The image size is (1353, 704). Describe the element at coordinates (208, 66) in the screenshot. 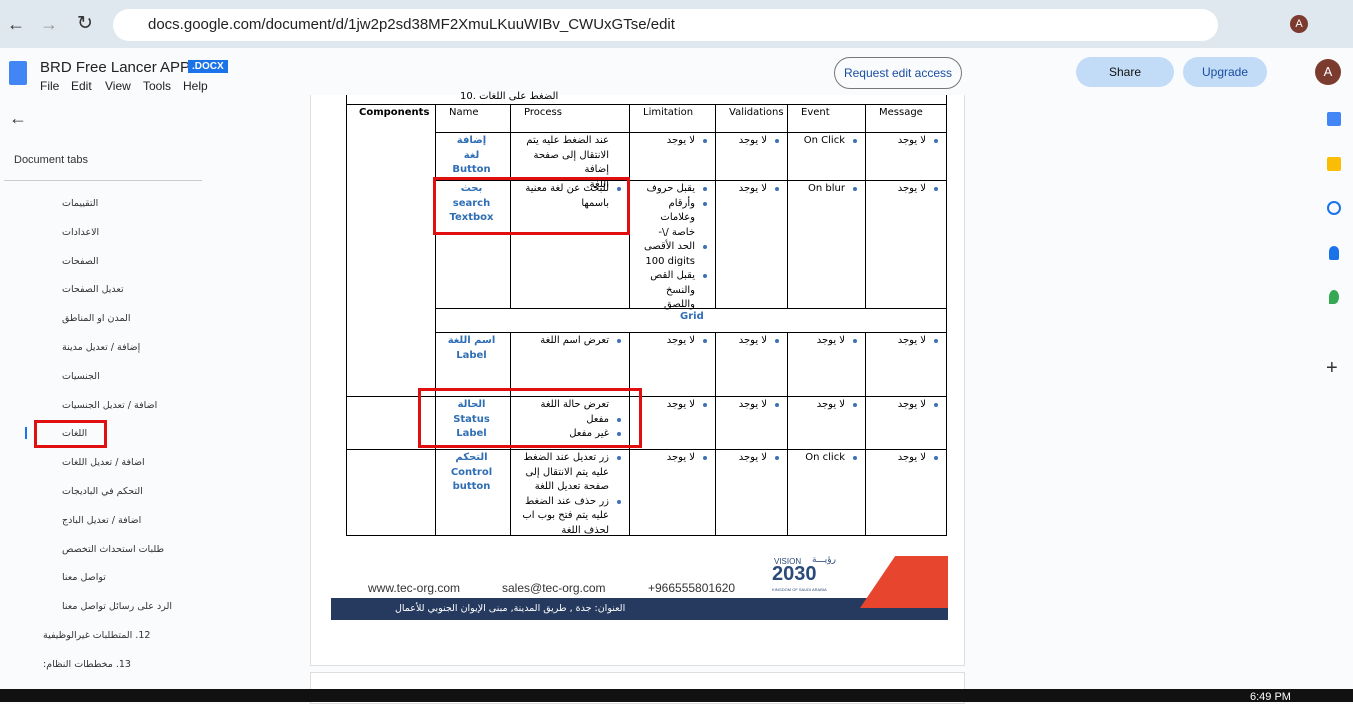

I see `doc-badge: .DOCX` at that location.